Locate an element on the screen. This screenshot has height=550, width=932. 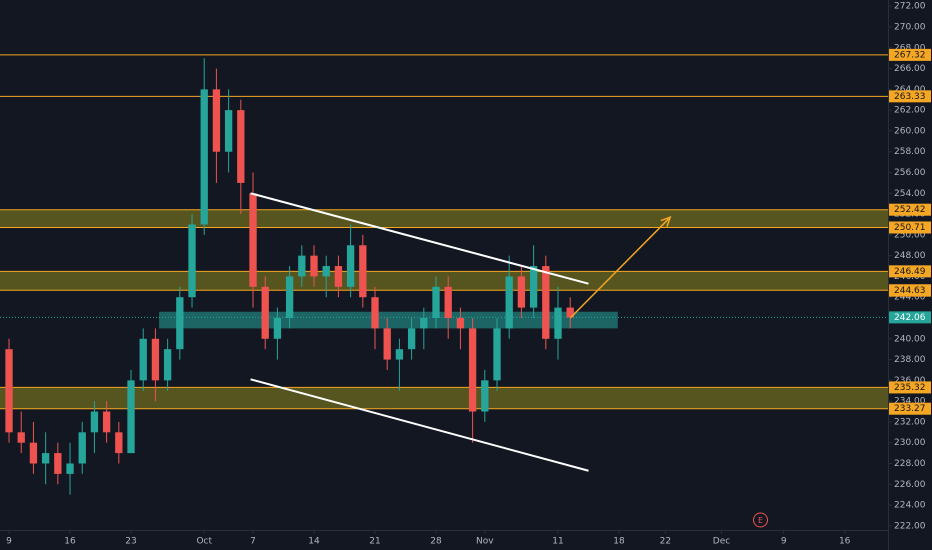
price-tag-label: 233.27 is located at coordinates (910, 409).